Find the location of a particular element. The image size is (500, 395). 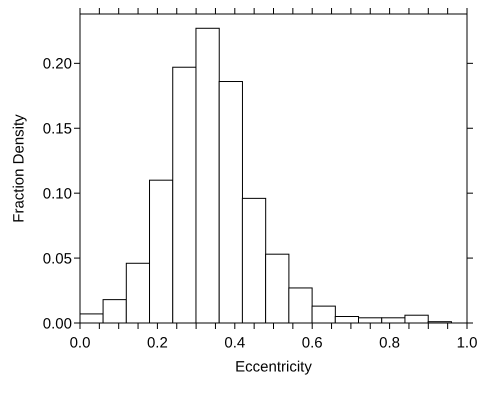

y-tick-label: 0.05 is located at coordinates (57, 259).